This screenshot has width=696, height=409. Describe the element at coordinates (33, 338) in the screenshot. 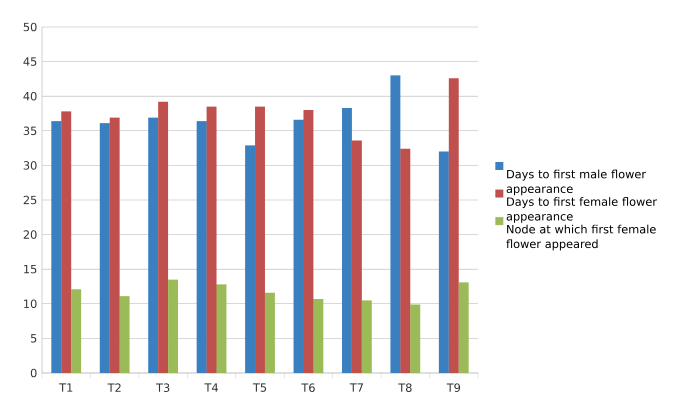

I see `y-tick-label: 5` at that location.